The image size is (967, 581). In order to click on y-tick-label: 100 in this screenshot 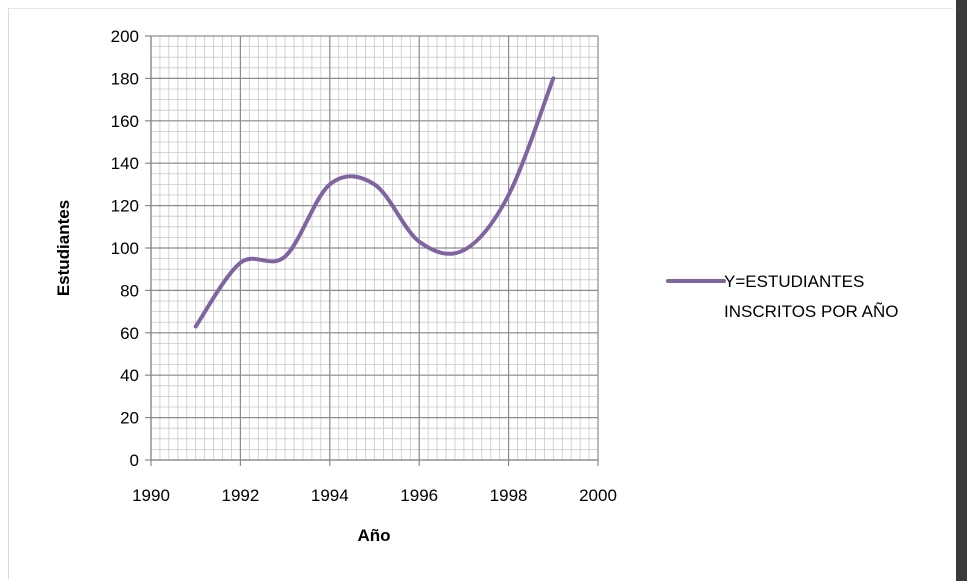, I will do `click(125, 248)`.